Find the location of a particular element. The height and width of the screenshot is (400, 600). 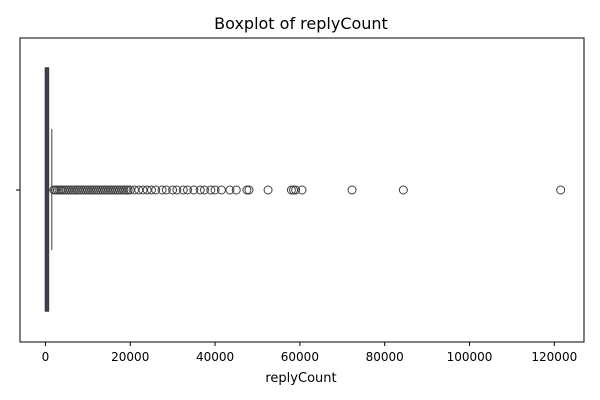

x-tick-label: 80000 is located at coordinates (385, 357).